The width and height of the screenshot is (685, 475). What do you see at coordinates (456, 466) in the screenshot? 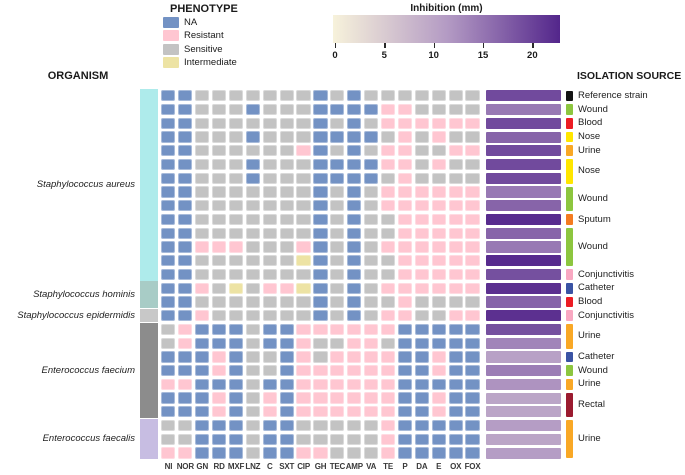
I see `antibiotic-label: OX` at bounding box center [456, 466].